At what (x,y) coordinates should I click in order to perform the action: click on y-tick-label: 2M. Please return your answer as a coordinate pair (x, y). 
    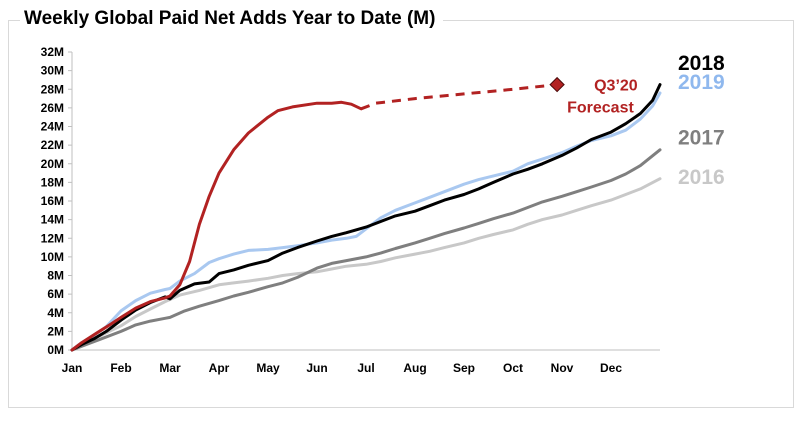
    Looking at the image, I should click on (55, 331).